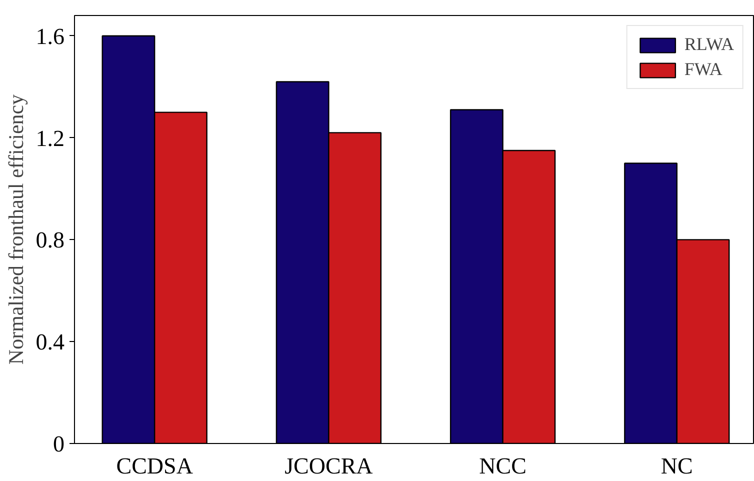 This screenshot has height=481, width=754. What do you see at coordinates (58, 444) in the screenshot?
I see `y-tick-label: 0` at bounding box center [58, 444].